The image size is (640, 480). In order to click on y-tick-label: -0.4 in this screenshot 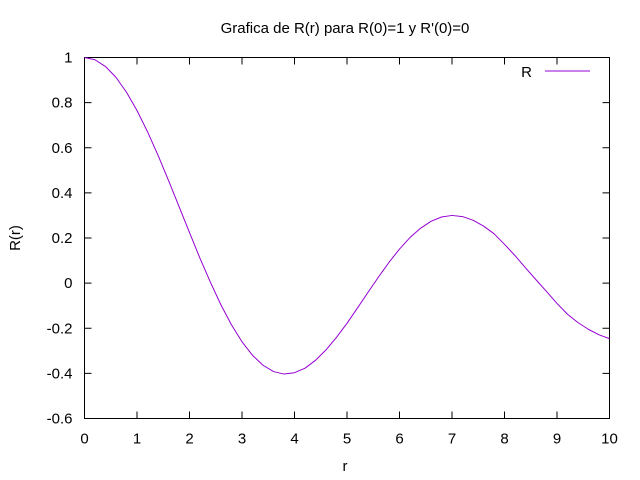, I will do `click(60, 373)`.